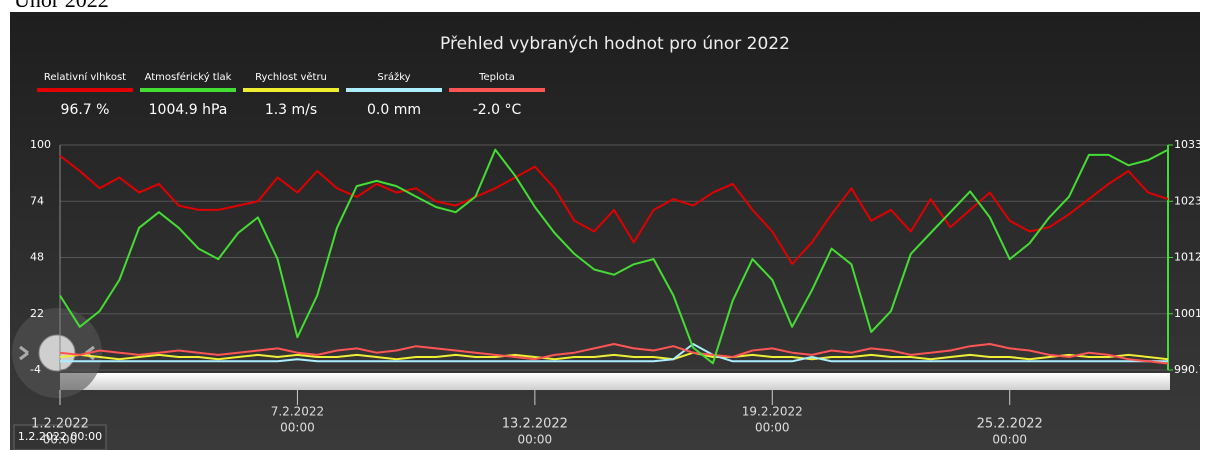  I want to click on y2-tick-label: 990.7, so click(1190, 369).